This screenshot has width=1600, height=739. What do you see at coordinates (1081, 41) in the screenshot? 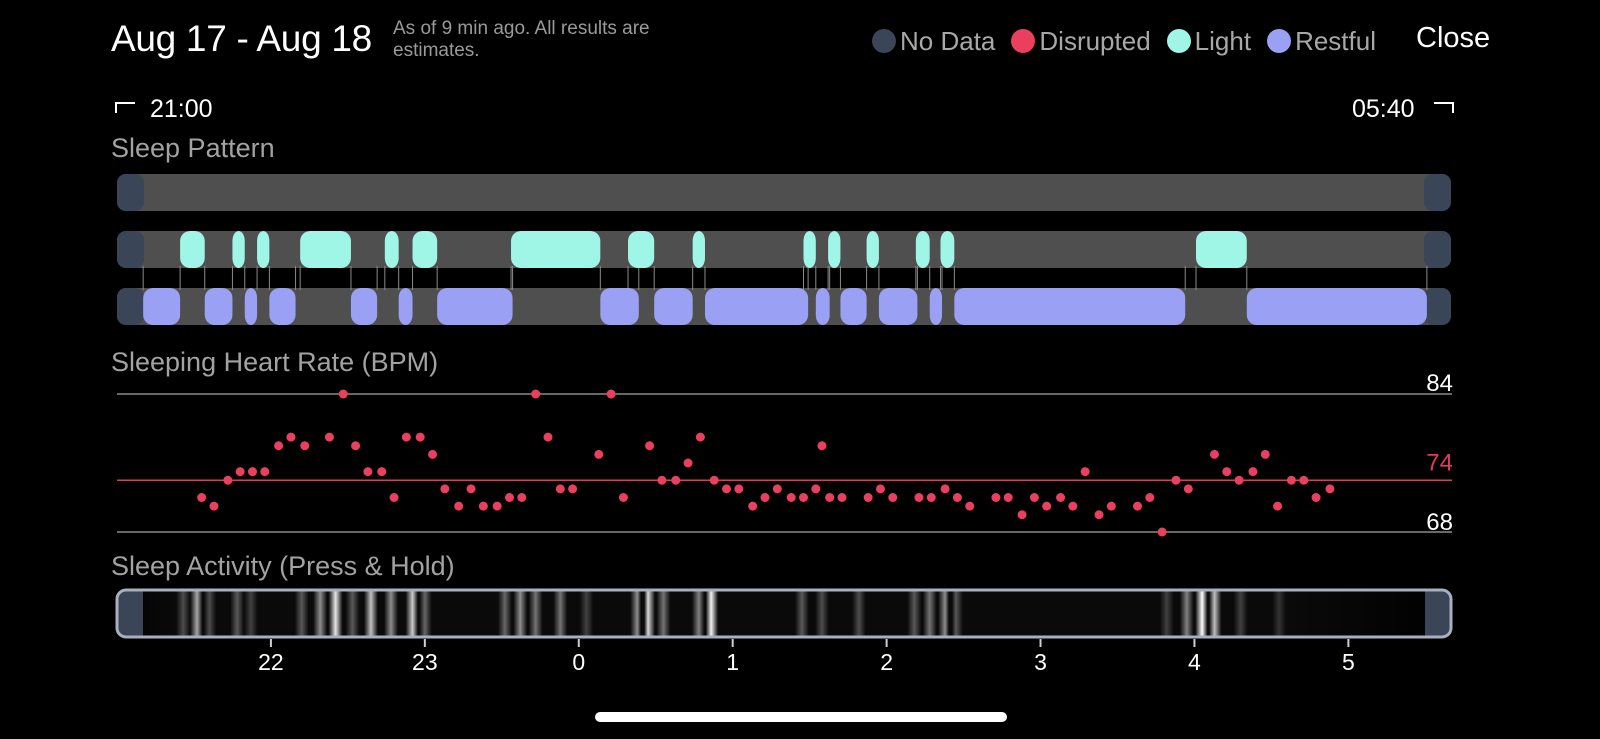
I see `legend-item-disrupted: Disrupted` at bounding box center [1081, 41].